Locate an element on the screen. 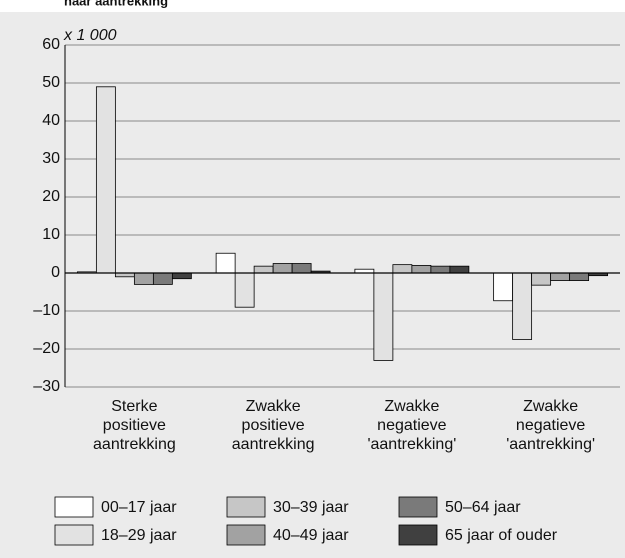  y-unit-label: x 1 000 is located at coordinates (90, 35).